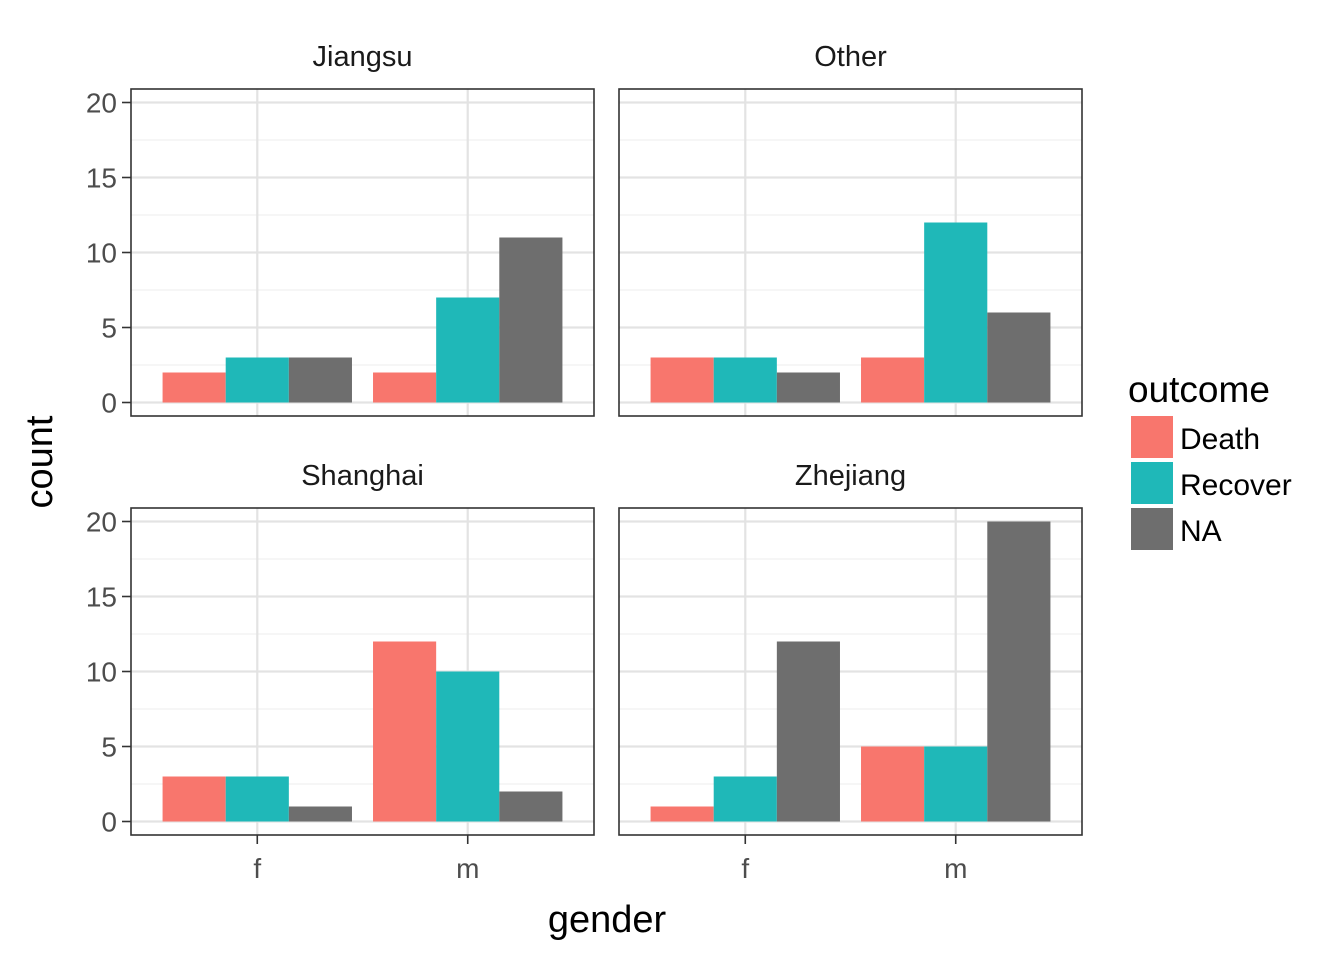  I want to click on bar-other-f-death, so click(682, 380).